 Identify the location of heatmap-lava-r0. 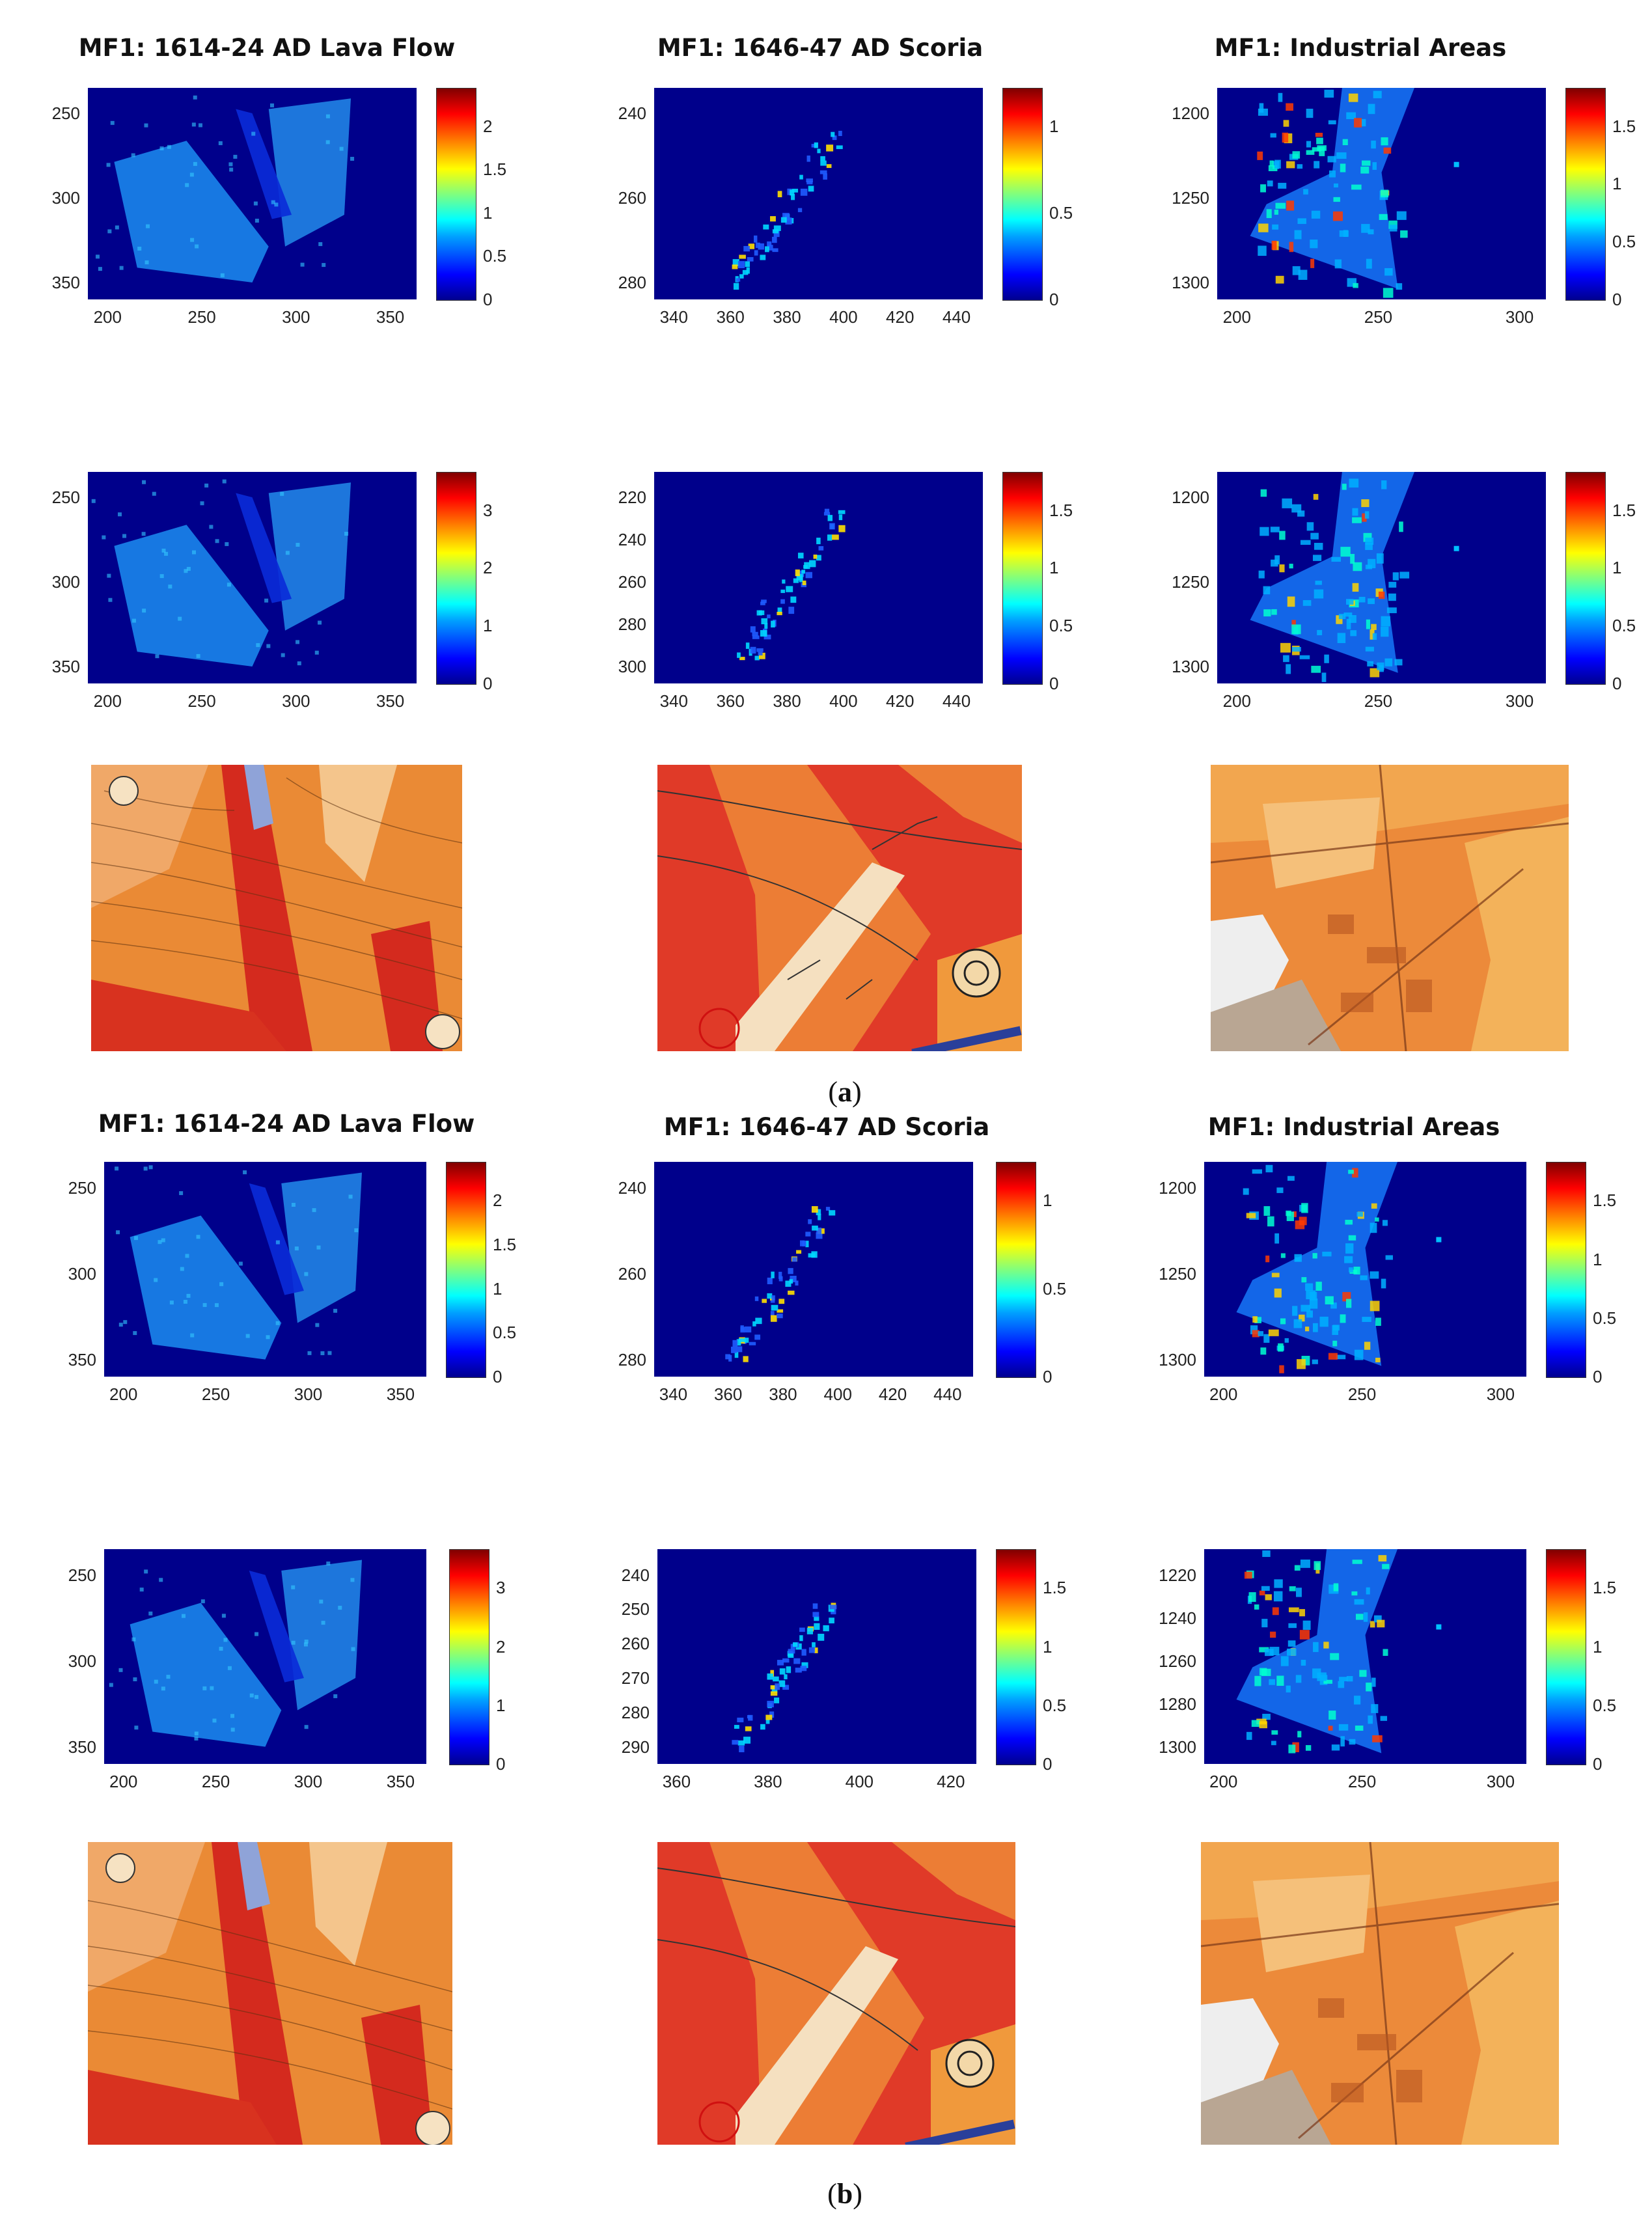
(252, 193).